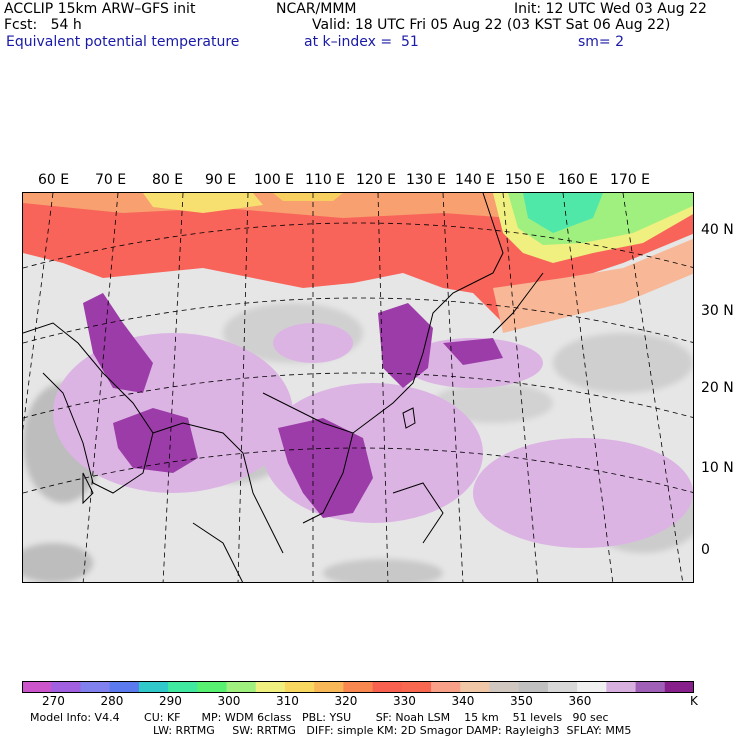 The height and width of the screenshot is (740, 740). What do you see at coordinates (717, 230) in the screenshot?
I see `latitude-label: 40 N` at bounding box center [717, 230].